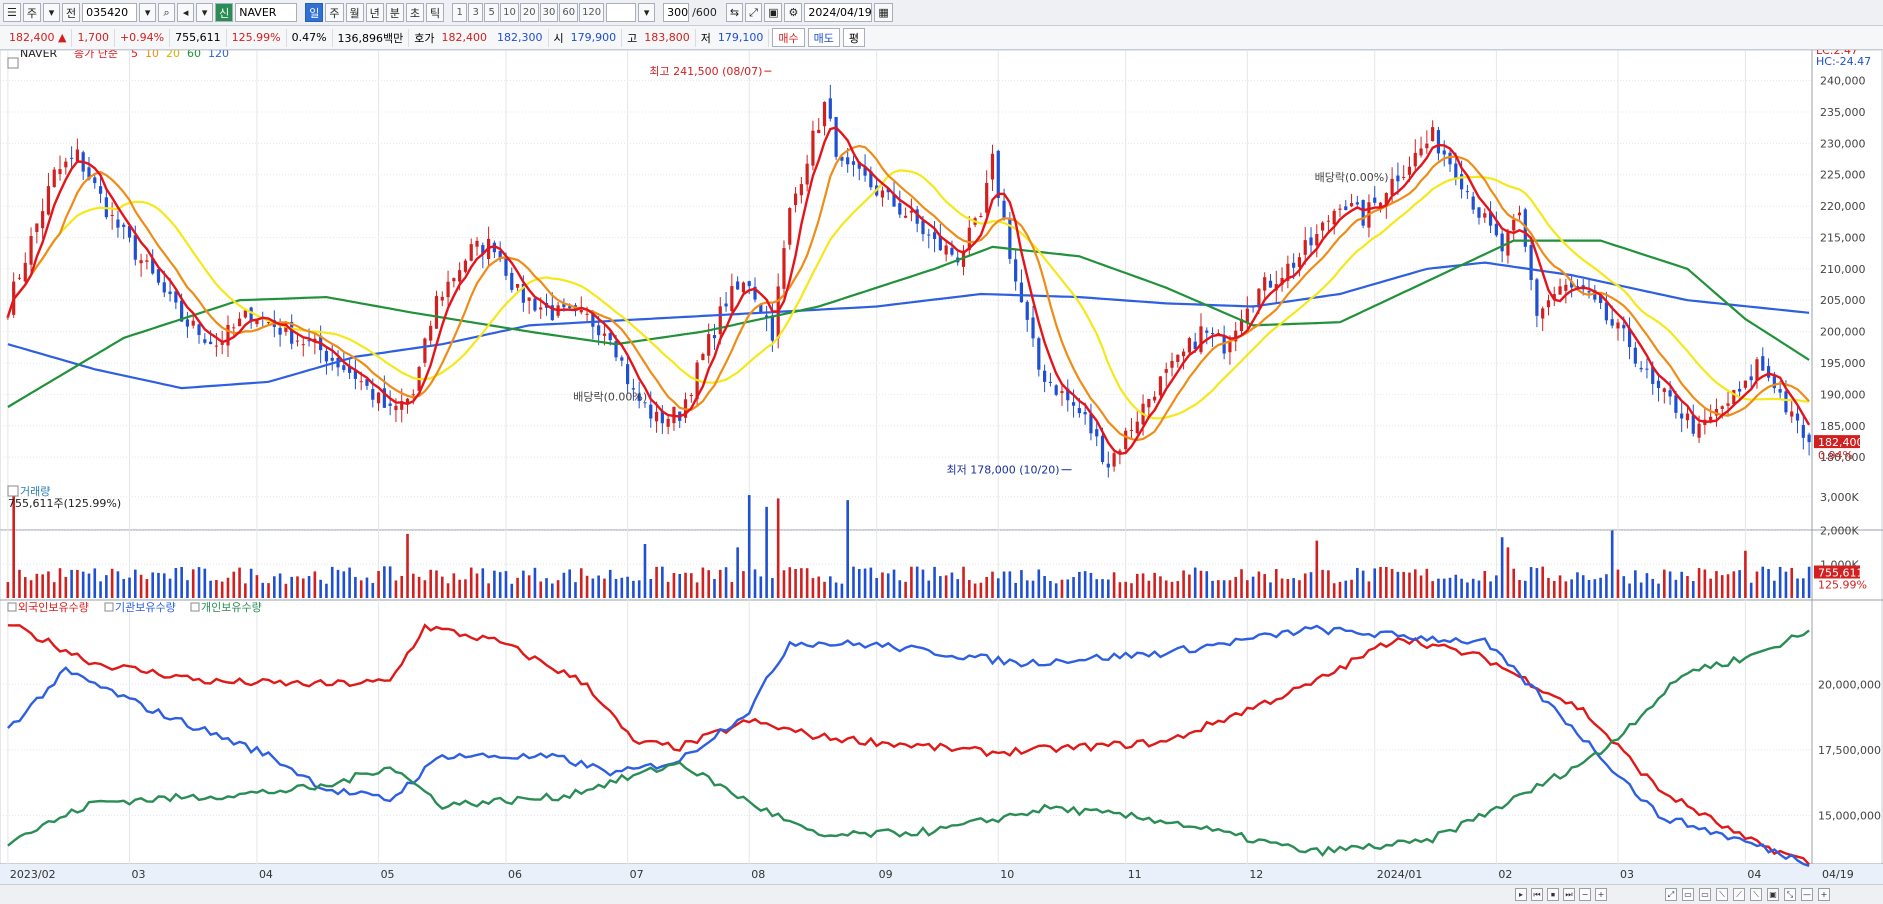  Describe the element at coordinates (1705, 894) in the screenshot. I see `chart-tool-2: ▭` at that location.